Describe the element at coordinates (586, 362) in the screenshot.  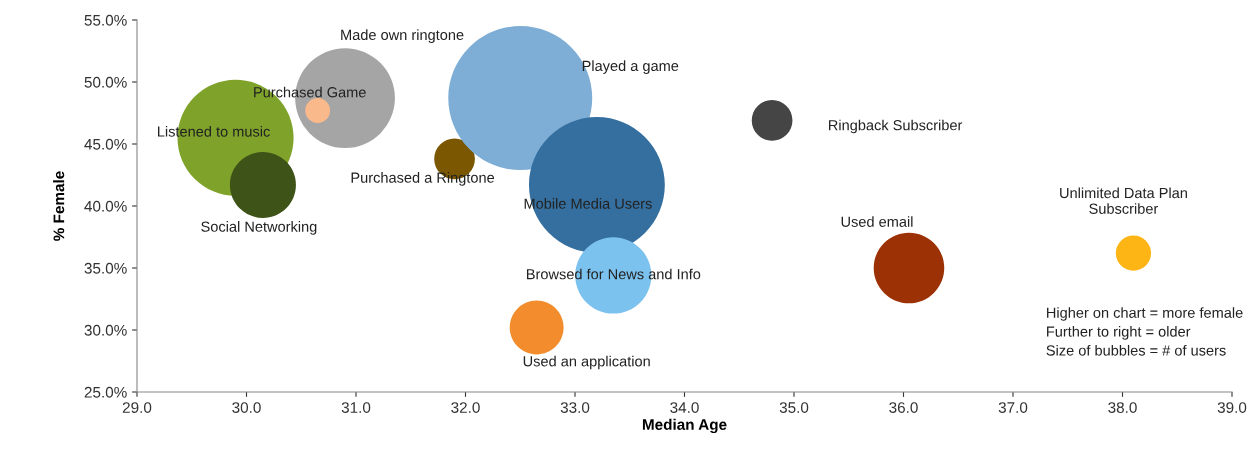
I see `series-label: Used an application` at that location.